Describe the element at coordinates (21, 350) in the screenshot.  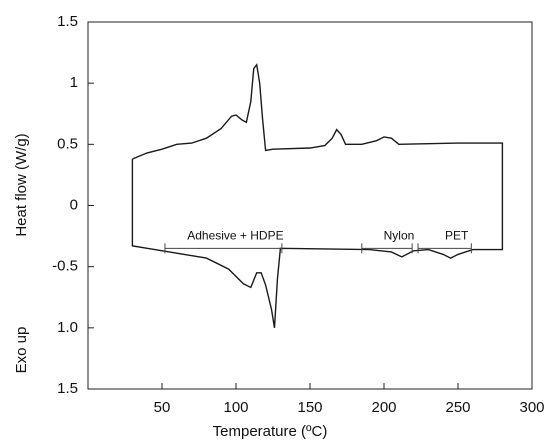
I see `y-axis-label-exo: Exo up` at that location.